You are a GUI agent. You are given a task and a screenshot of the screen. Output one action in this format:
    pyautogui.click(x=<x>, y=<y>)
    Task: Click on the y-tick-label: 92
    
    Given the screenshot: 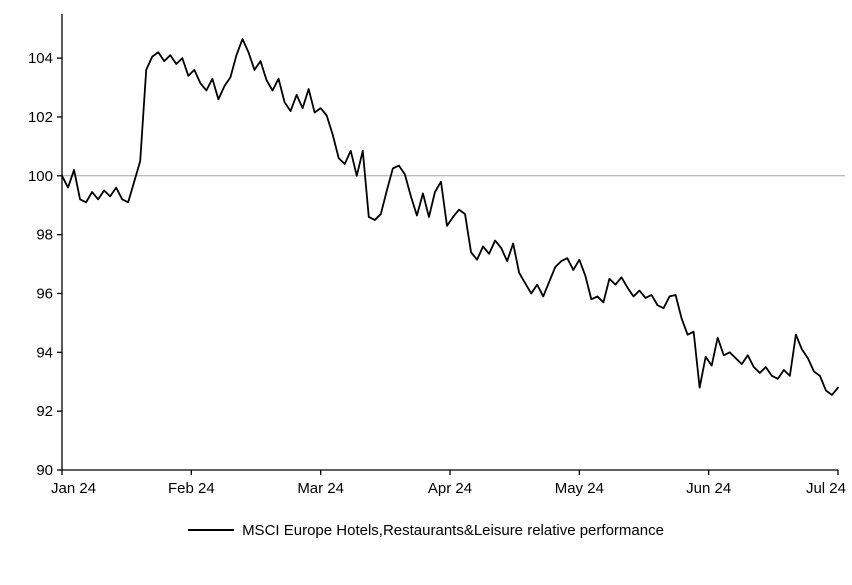 What is the action you would take?
    pyautogui.click(x=44, y=411)
    